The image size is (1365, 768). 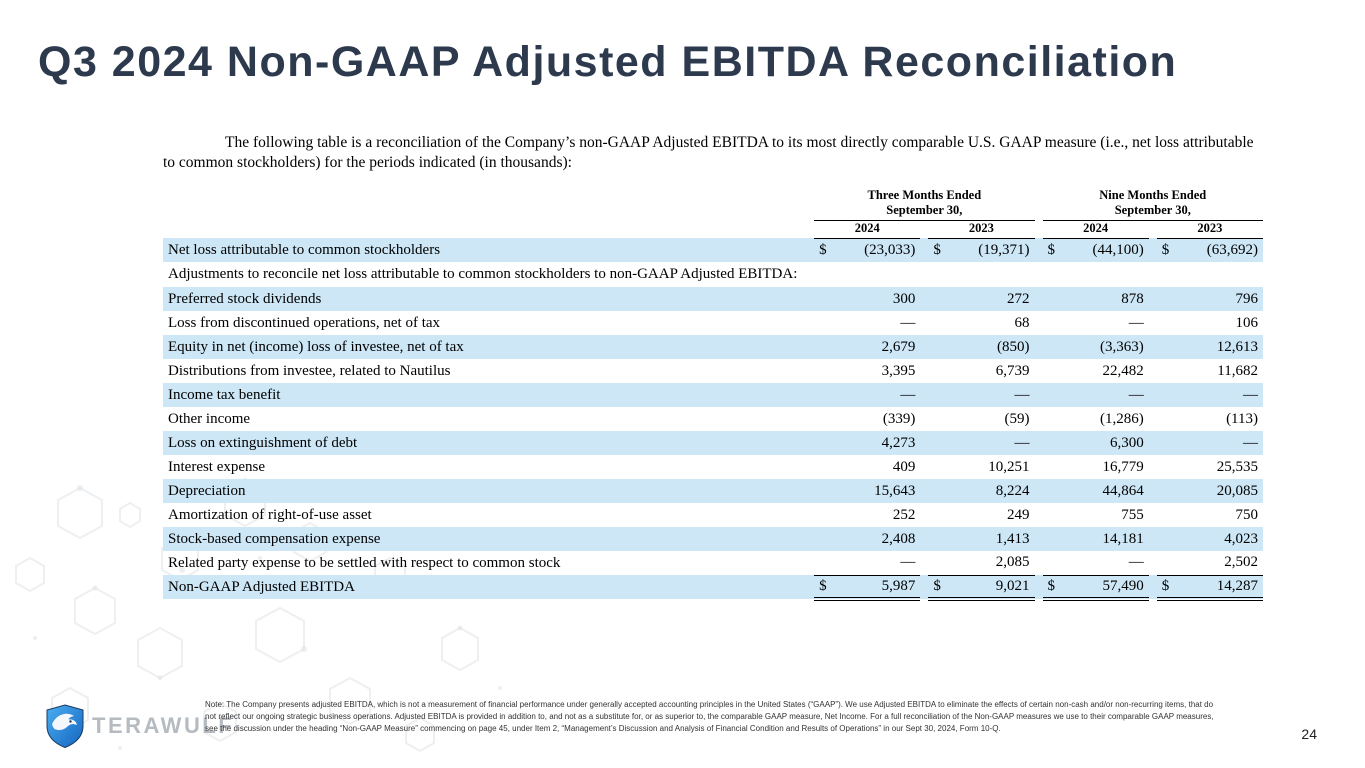 What do you see at coordinates (1123, 370) in the screenshot?
I see `value-cell: 22,482` at bounding box center [1123, 370].